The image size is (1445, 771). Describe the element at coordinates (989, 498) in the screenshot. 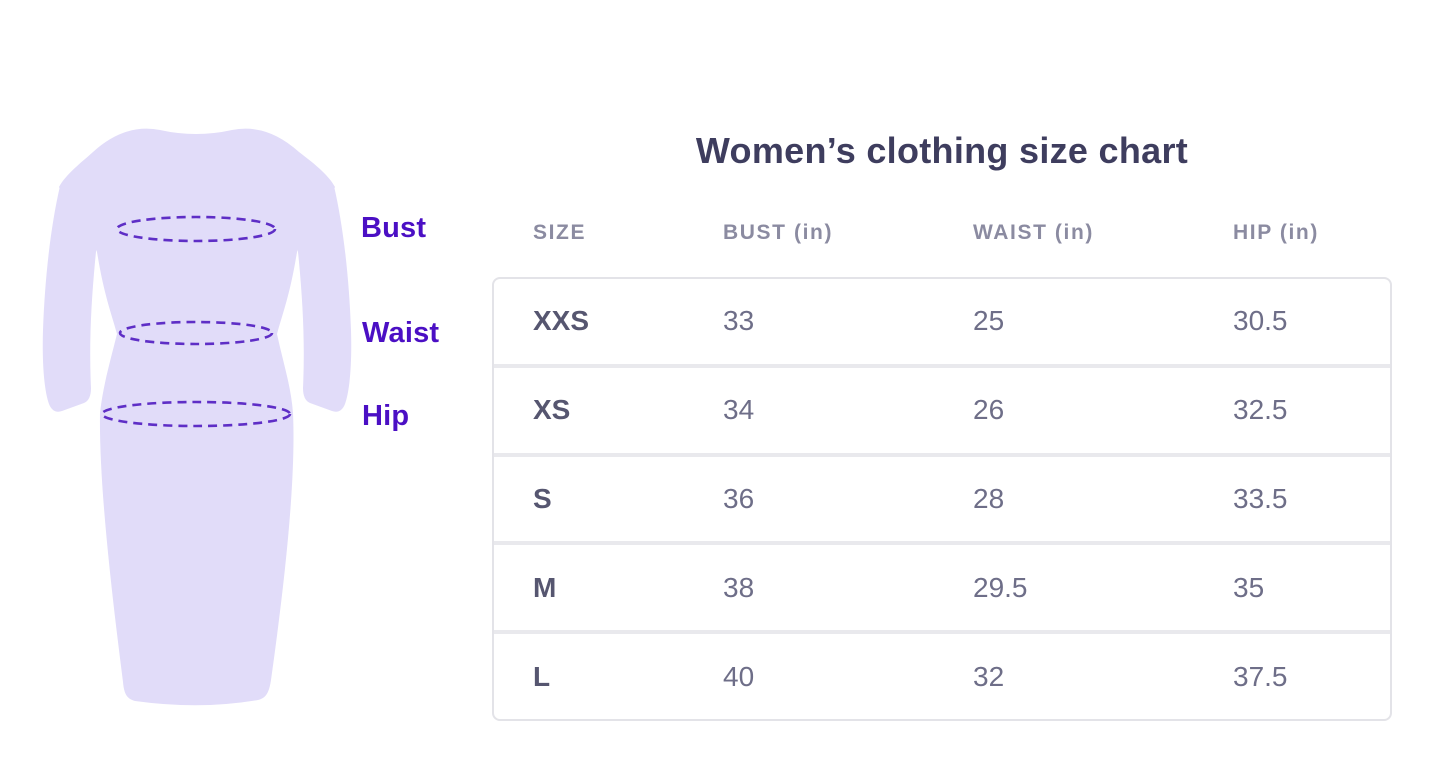

I see `waist-cell: 28` at that location.